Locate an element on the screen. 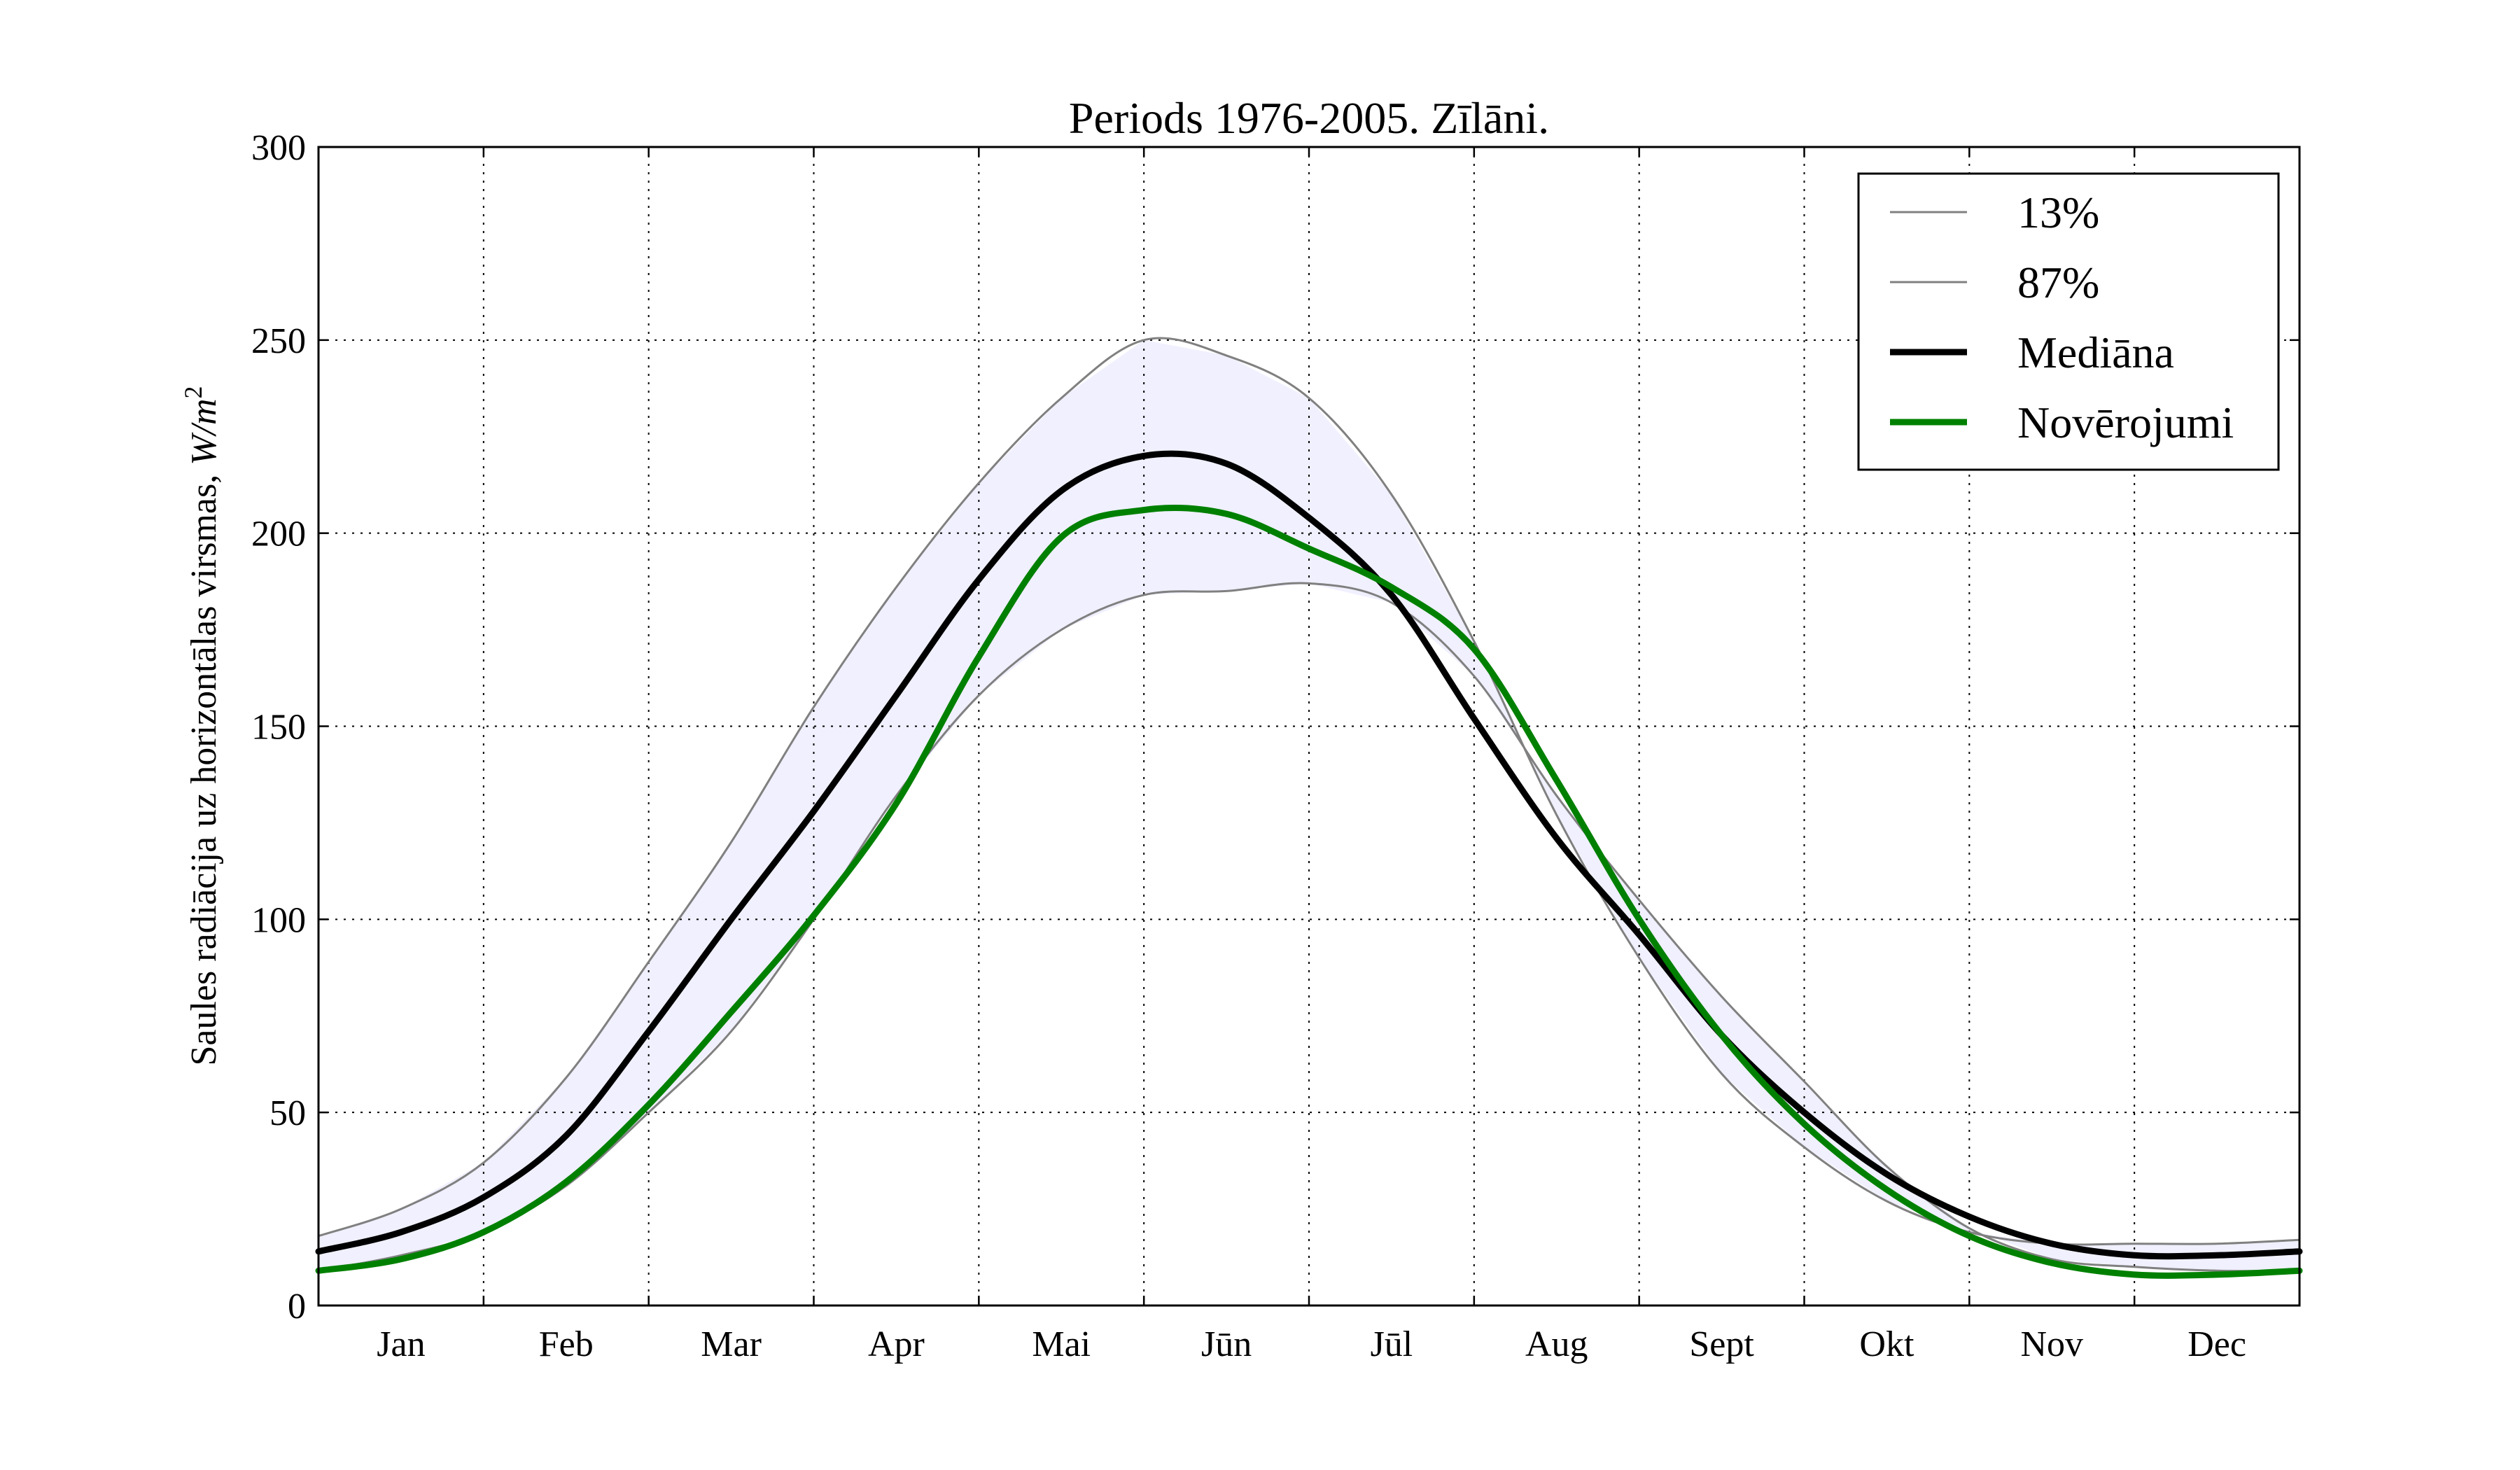 This screenshot has height=1470, width=2520. y-axis-label-unit-exponent: 2 is located at coordinates (193, 392).